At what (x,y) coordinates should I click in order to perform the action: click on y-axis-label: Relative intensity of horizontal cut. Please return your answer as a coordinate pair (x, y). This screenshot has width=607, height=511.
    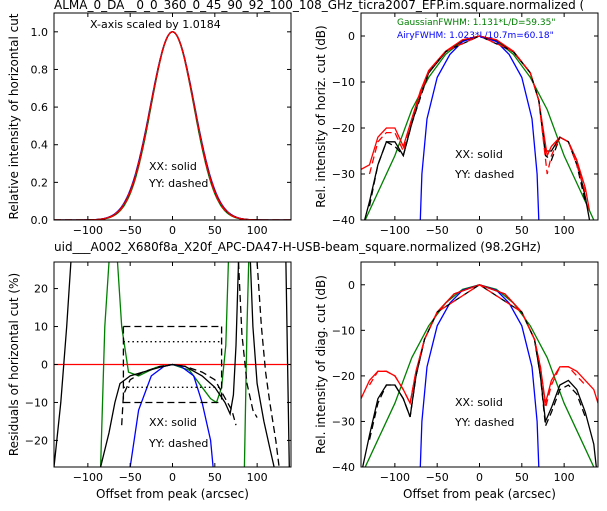
    Looking at the image, I should click on (14, 116).